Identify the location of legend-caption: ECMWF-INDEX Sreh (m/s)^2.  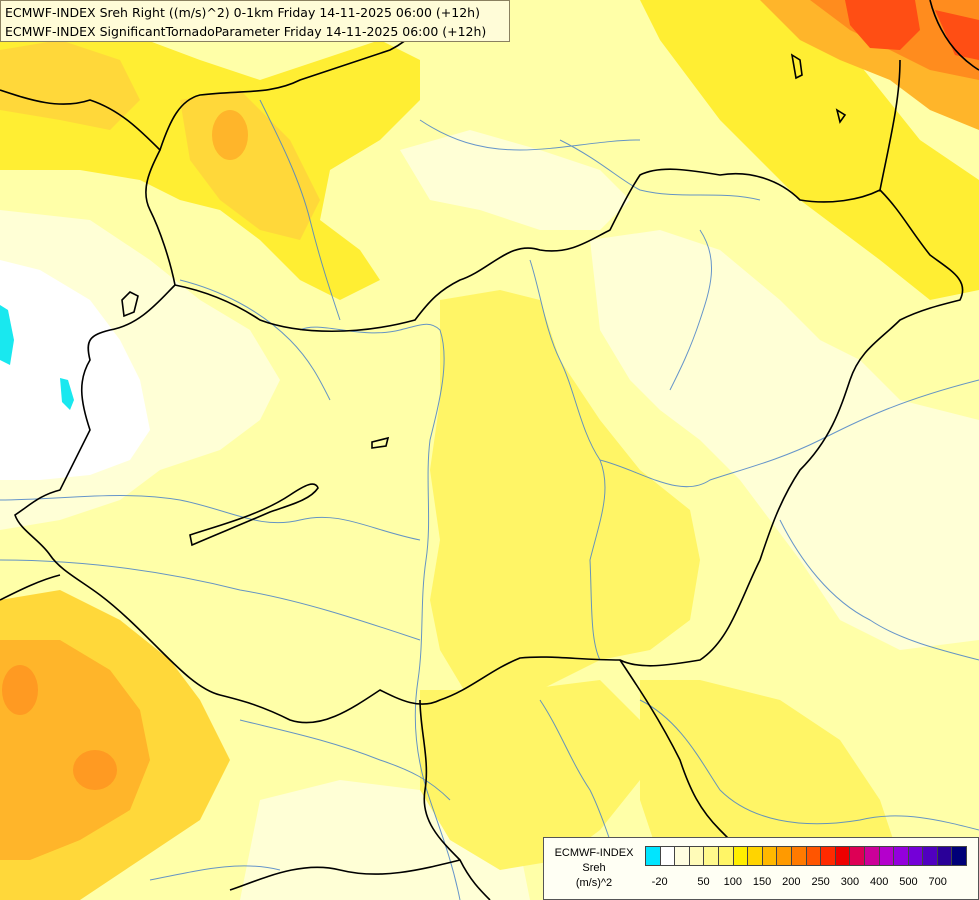
(594, 868).